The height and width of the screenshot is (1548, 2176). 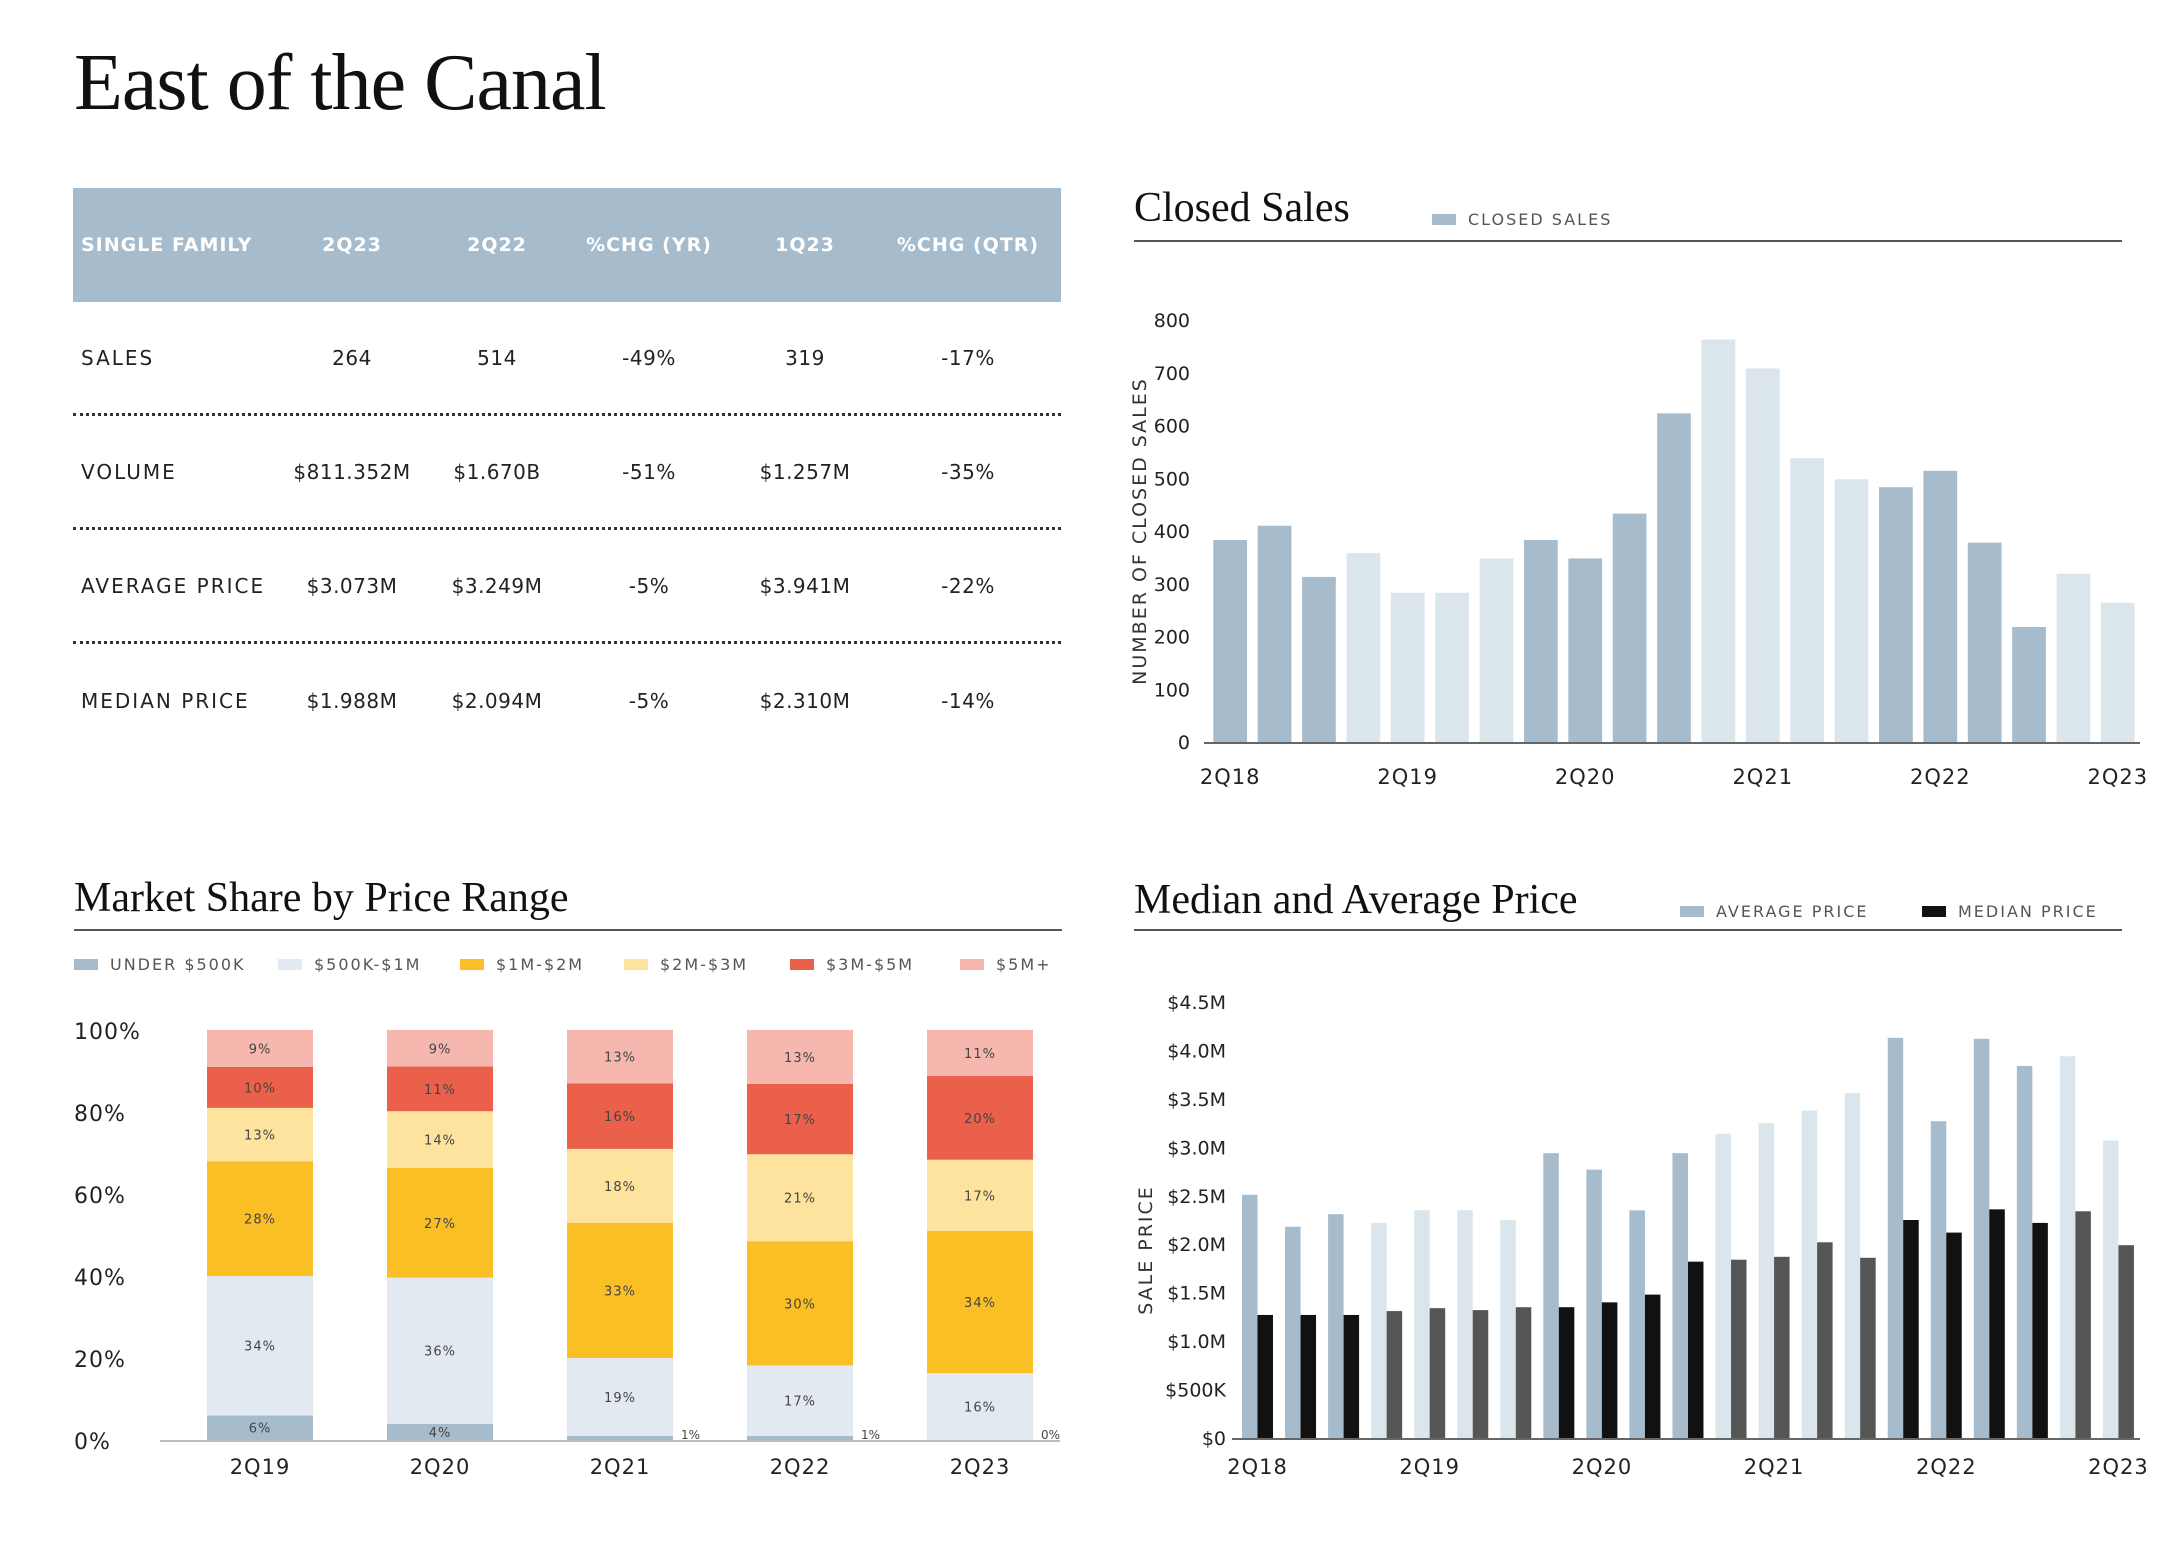 I want to click on median-average-rule, so click(x=1628, y=930).